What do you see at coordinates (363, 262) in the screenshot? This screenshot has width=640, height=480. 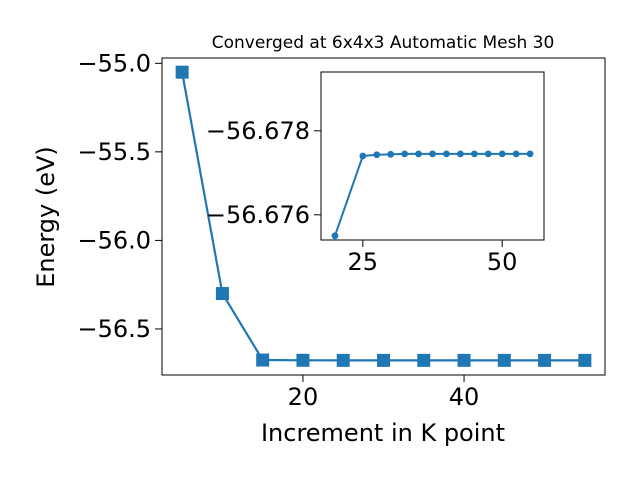 I see `inset-x-tick-label: 25` at bounding box center [363, 262].